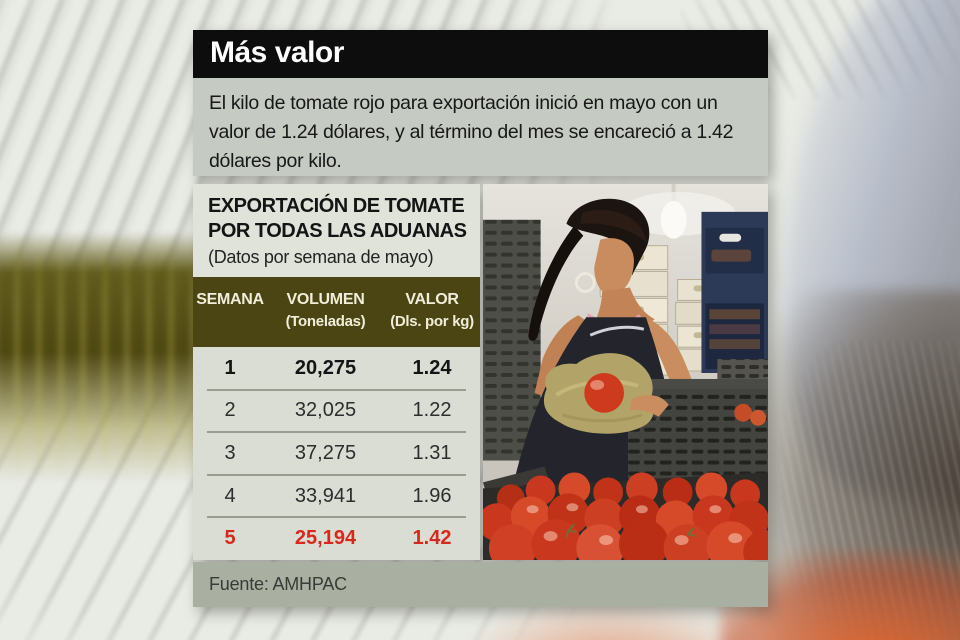  Describe the element at coordinates (230, 452) in the screenshot. I see `cell-semana: 3` at that location.